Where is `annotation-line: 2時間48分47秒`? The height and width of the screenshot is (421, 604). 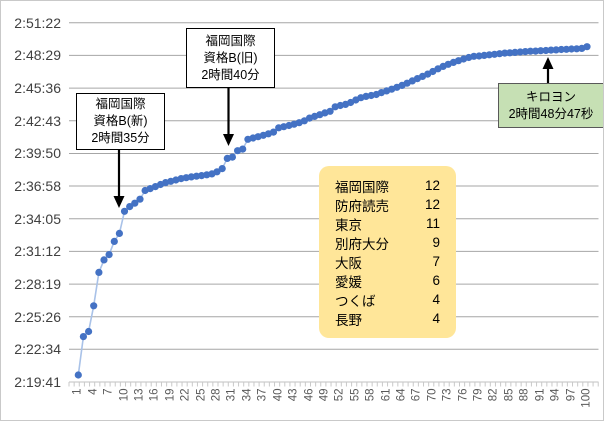
annotation-line: 2時間48分47秒 is located at coordinates (551, 113).